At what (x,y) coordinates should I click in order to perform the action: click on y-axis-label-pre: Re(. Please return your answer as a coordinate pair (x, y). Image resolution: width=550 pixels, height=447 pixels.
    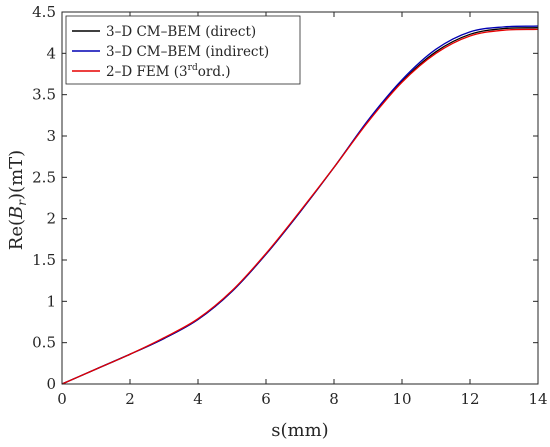
    Looking at the image, I should click on (16, 234).